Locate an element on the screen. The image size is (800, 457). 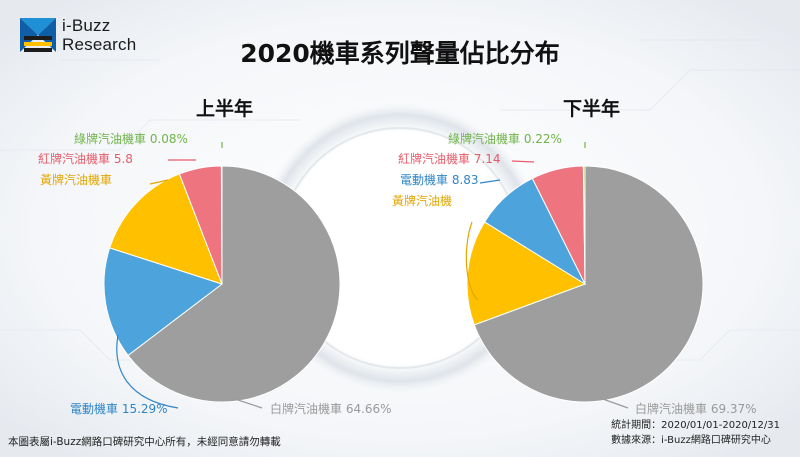
pie-slice-白牌汽油機車 is located at coordinates (234, 284).